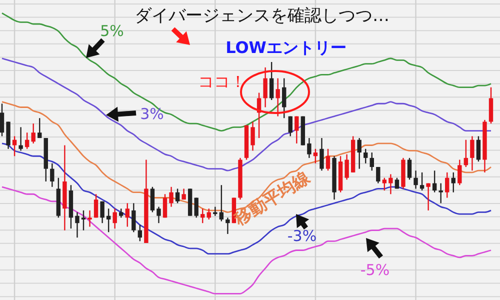 The image size is (500, 300). I want to click on text: LOWエントリー, so click(286, 47).